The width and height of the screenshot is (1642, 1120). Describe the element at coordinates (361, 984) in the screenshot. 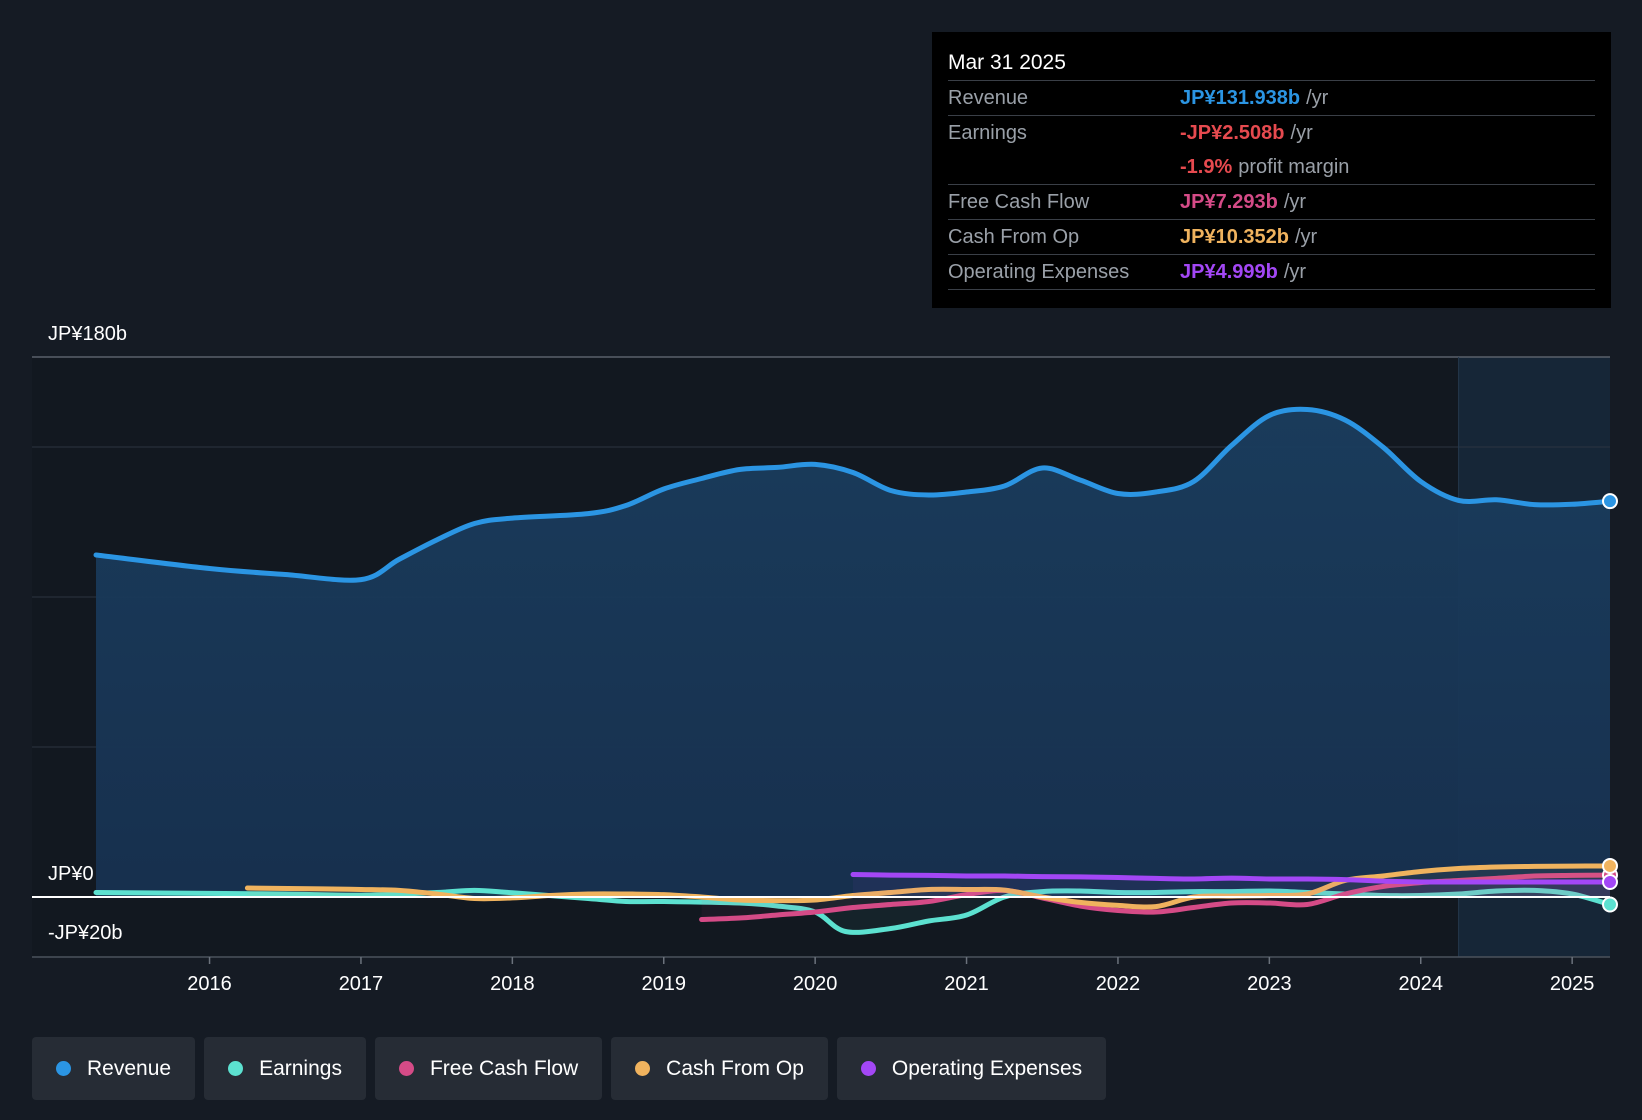

I see `x-tick-label: 2017` at that location.